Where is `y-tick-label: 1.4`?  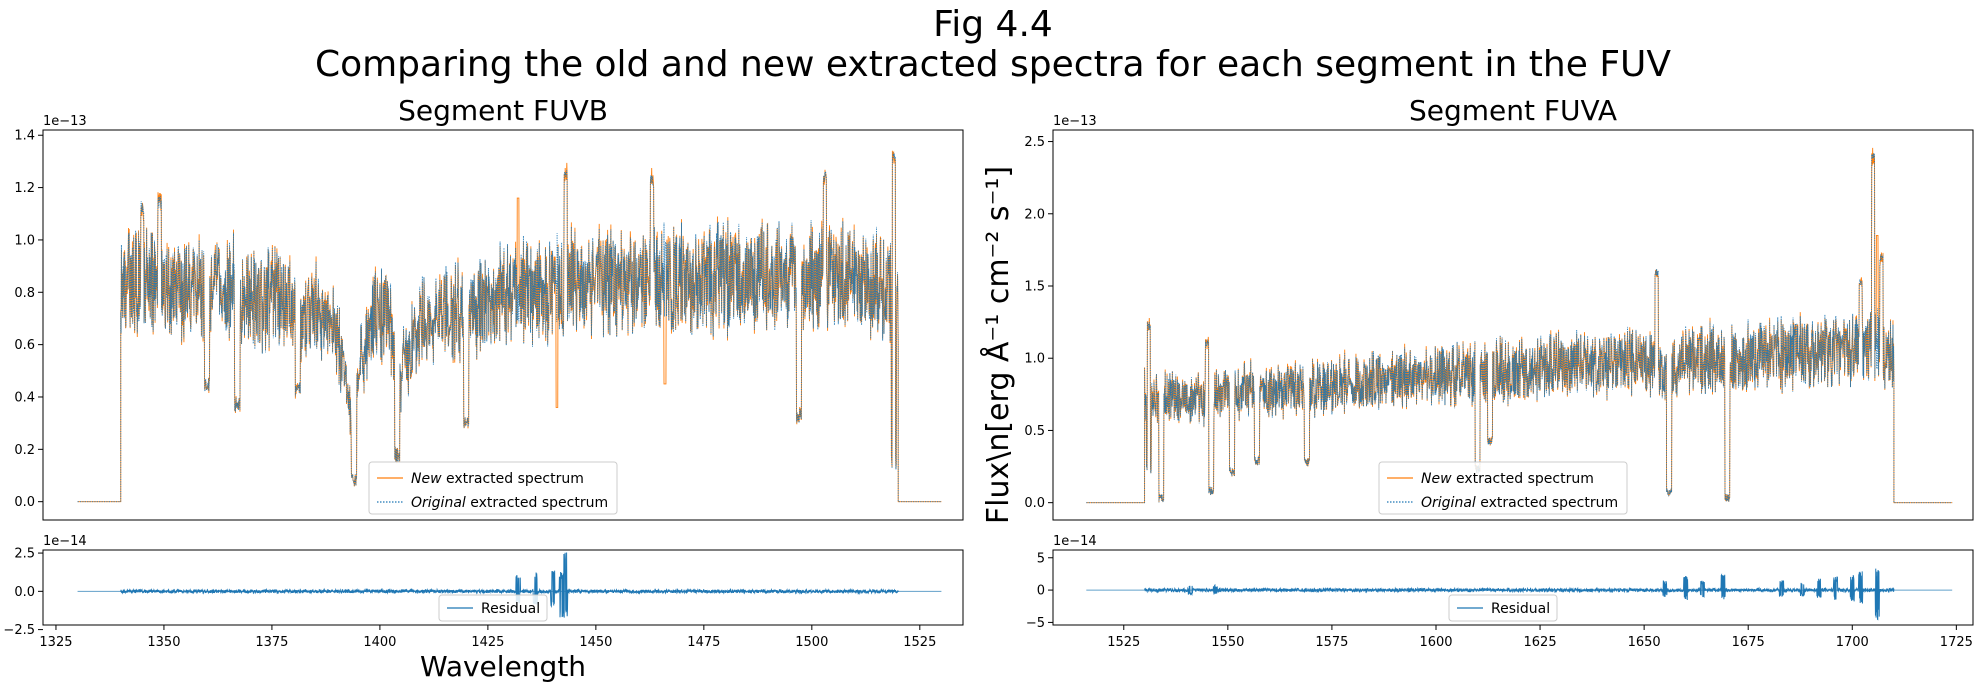 y-tick-label: 1.4 is located at coordinates (24, 136).